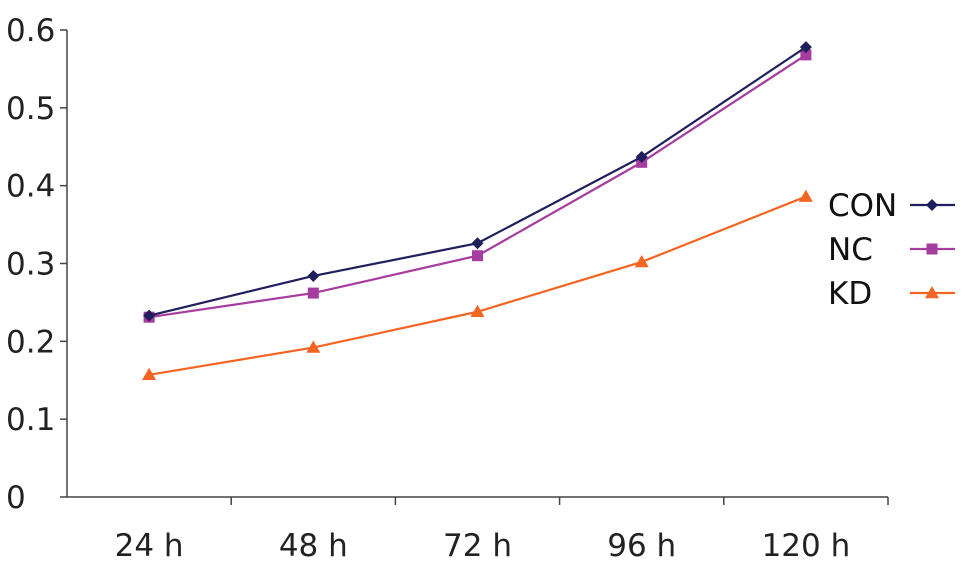 The image size is (969, 569). I want to click on y-tick-label: 0.4, so click(30, 187).